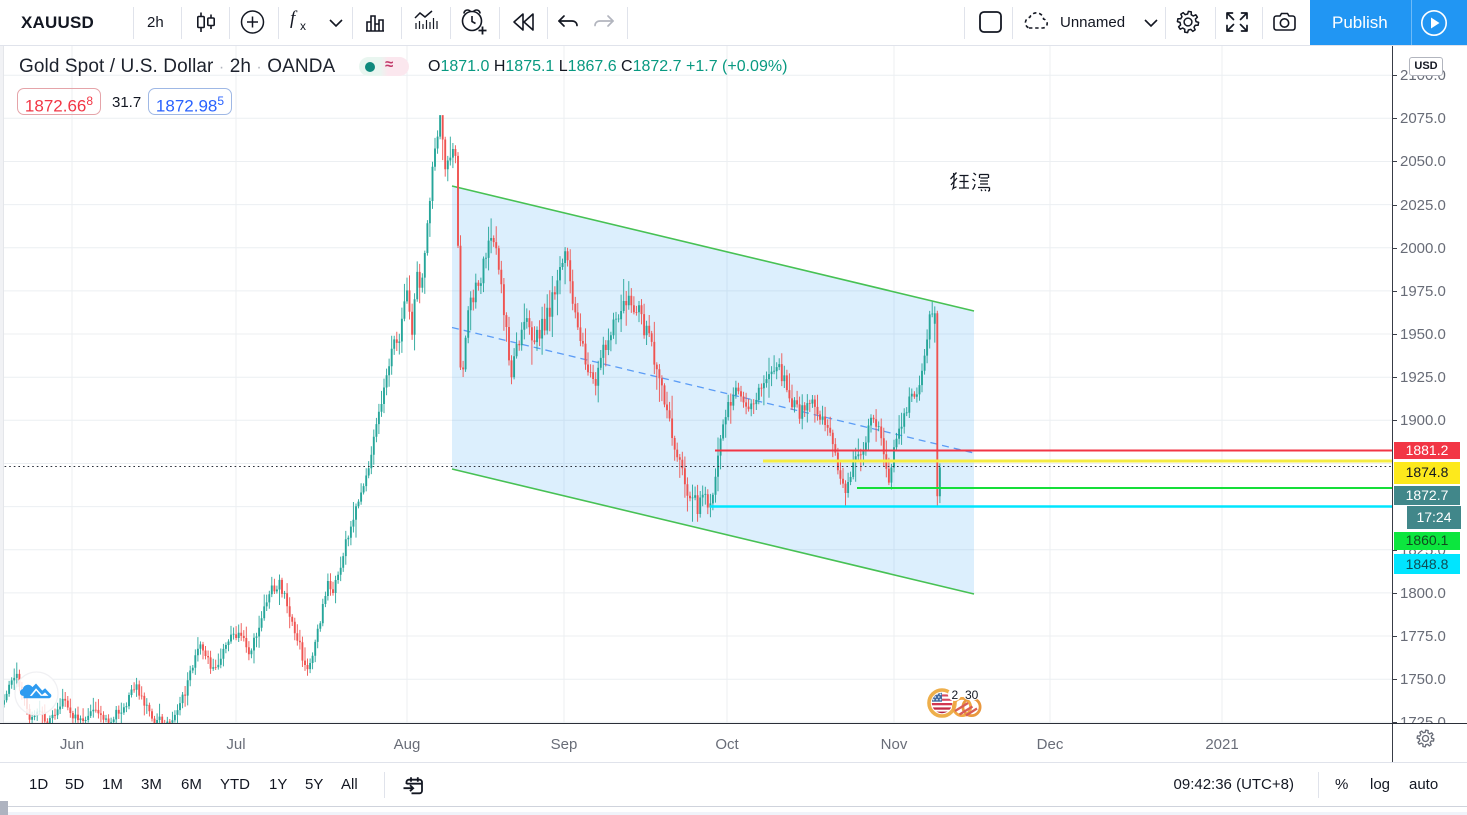  Describe the element at coordinates (972, 695) in the screenshot. I see `svg-text: 30` at that location.